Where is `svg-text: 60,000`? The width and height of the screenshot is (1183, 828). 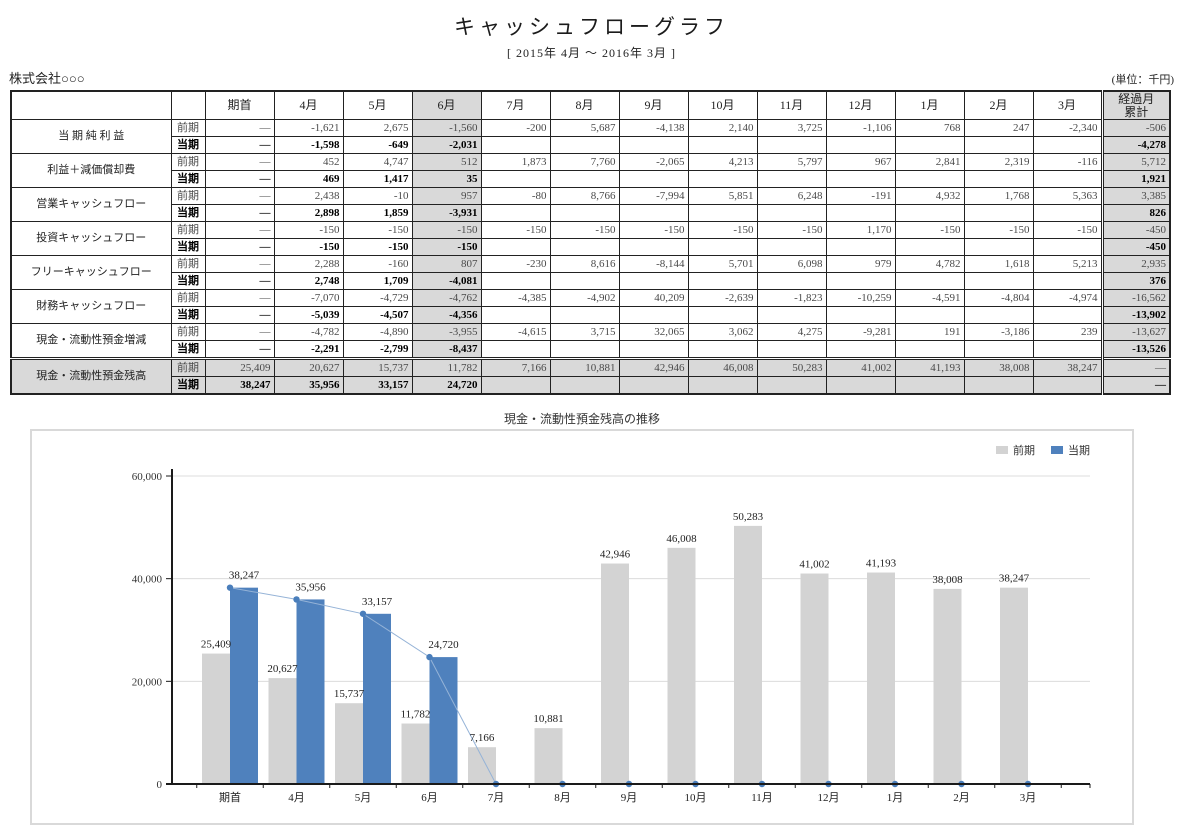
svg-text: 60,000 is located at coordinates (147, 477).